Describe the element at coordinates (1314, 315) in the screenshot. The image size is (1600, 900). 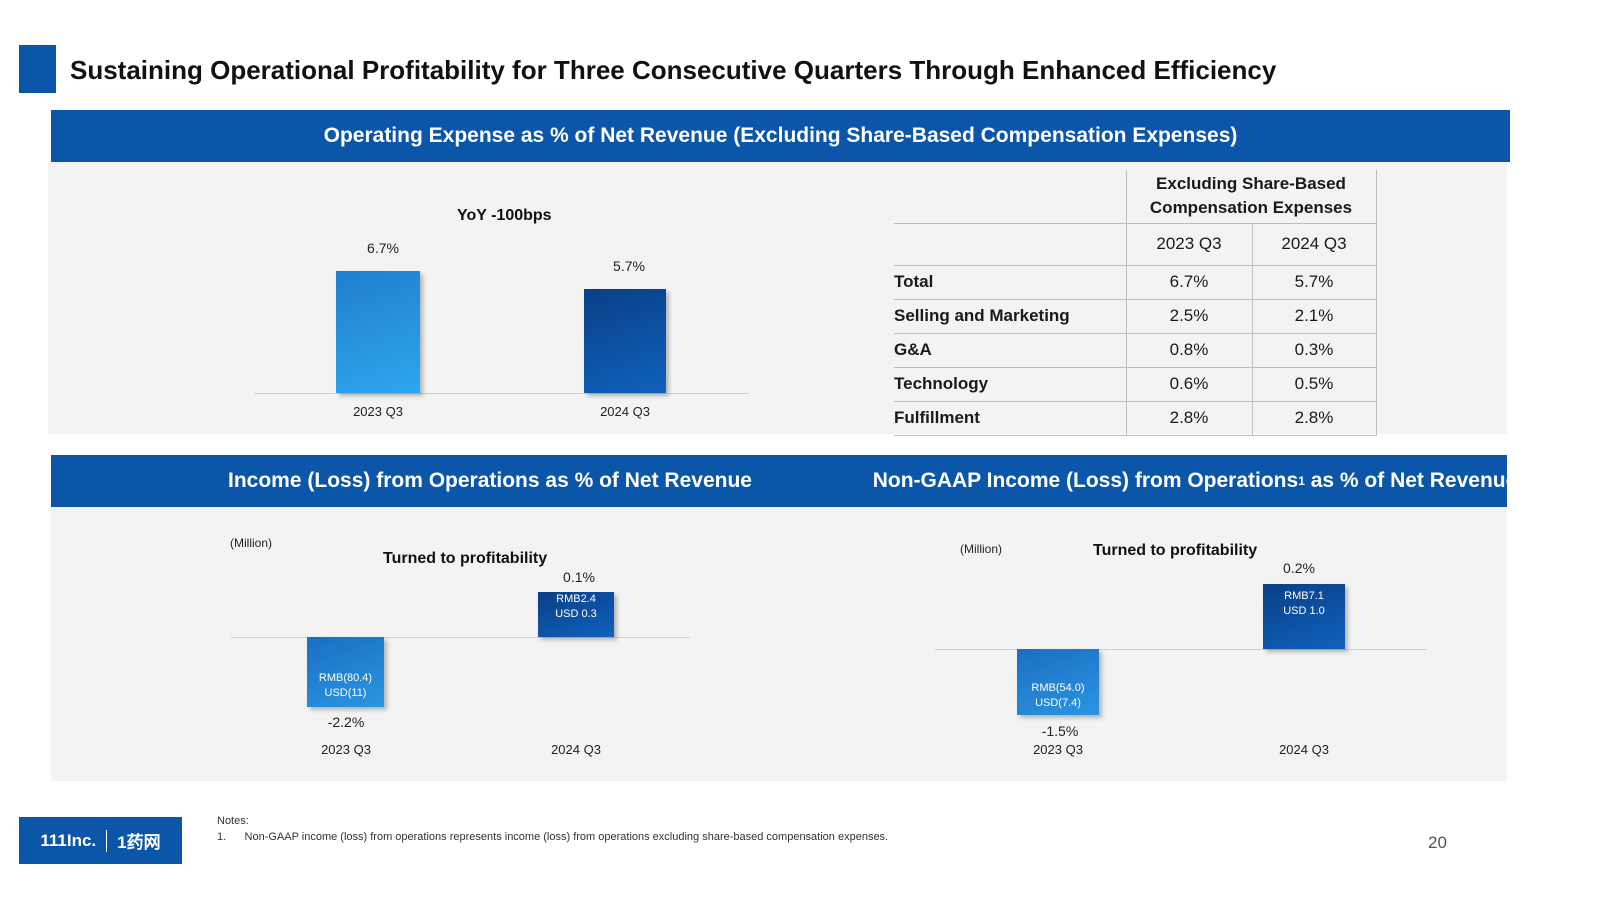
I see `table-cell: 2.1%` at that location.